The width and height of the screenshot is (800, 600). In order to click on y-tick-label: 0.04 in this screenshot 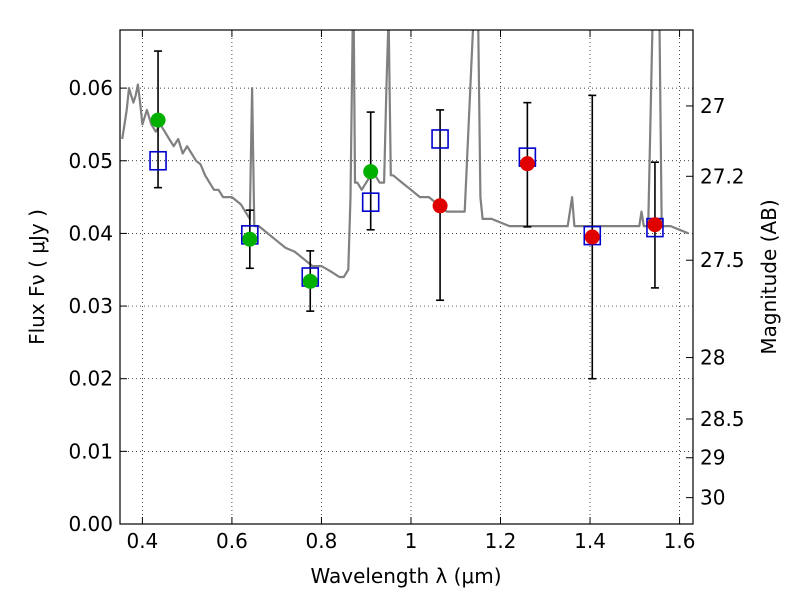, I will do `click(90, 233)`.